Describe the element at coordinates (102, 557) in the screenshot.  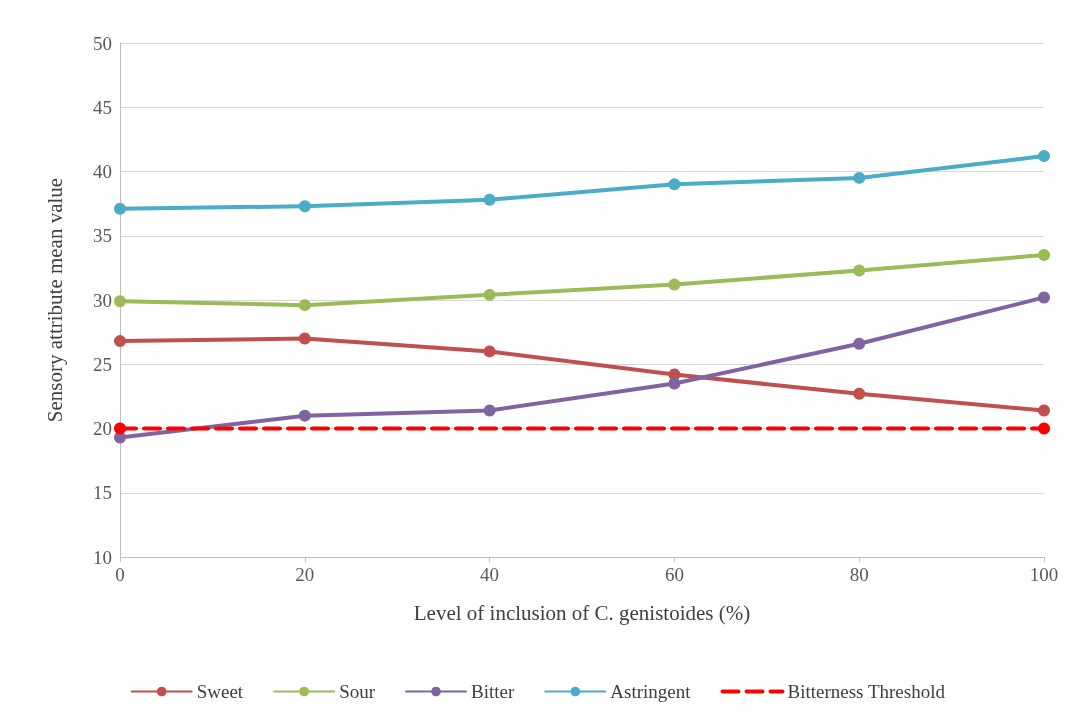
I see `y-tick-label: 10` at that location.